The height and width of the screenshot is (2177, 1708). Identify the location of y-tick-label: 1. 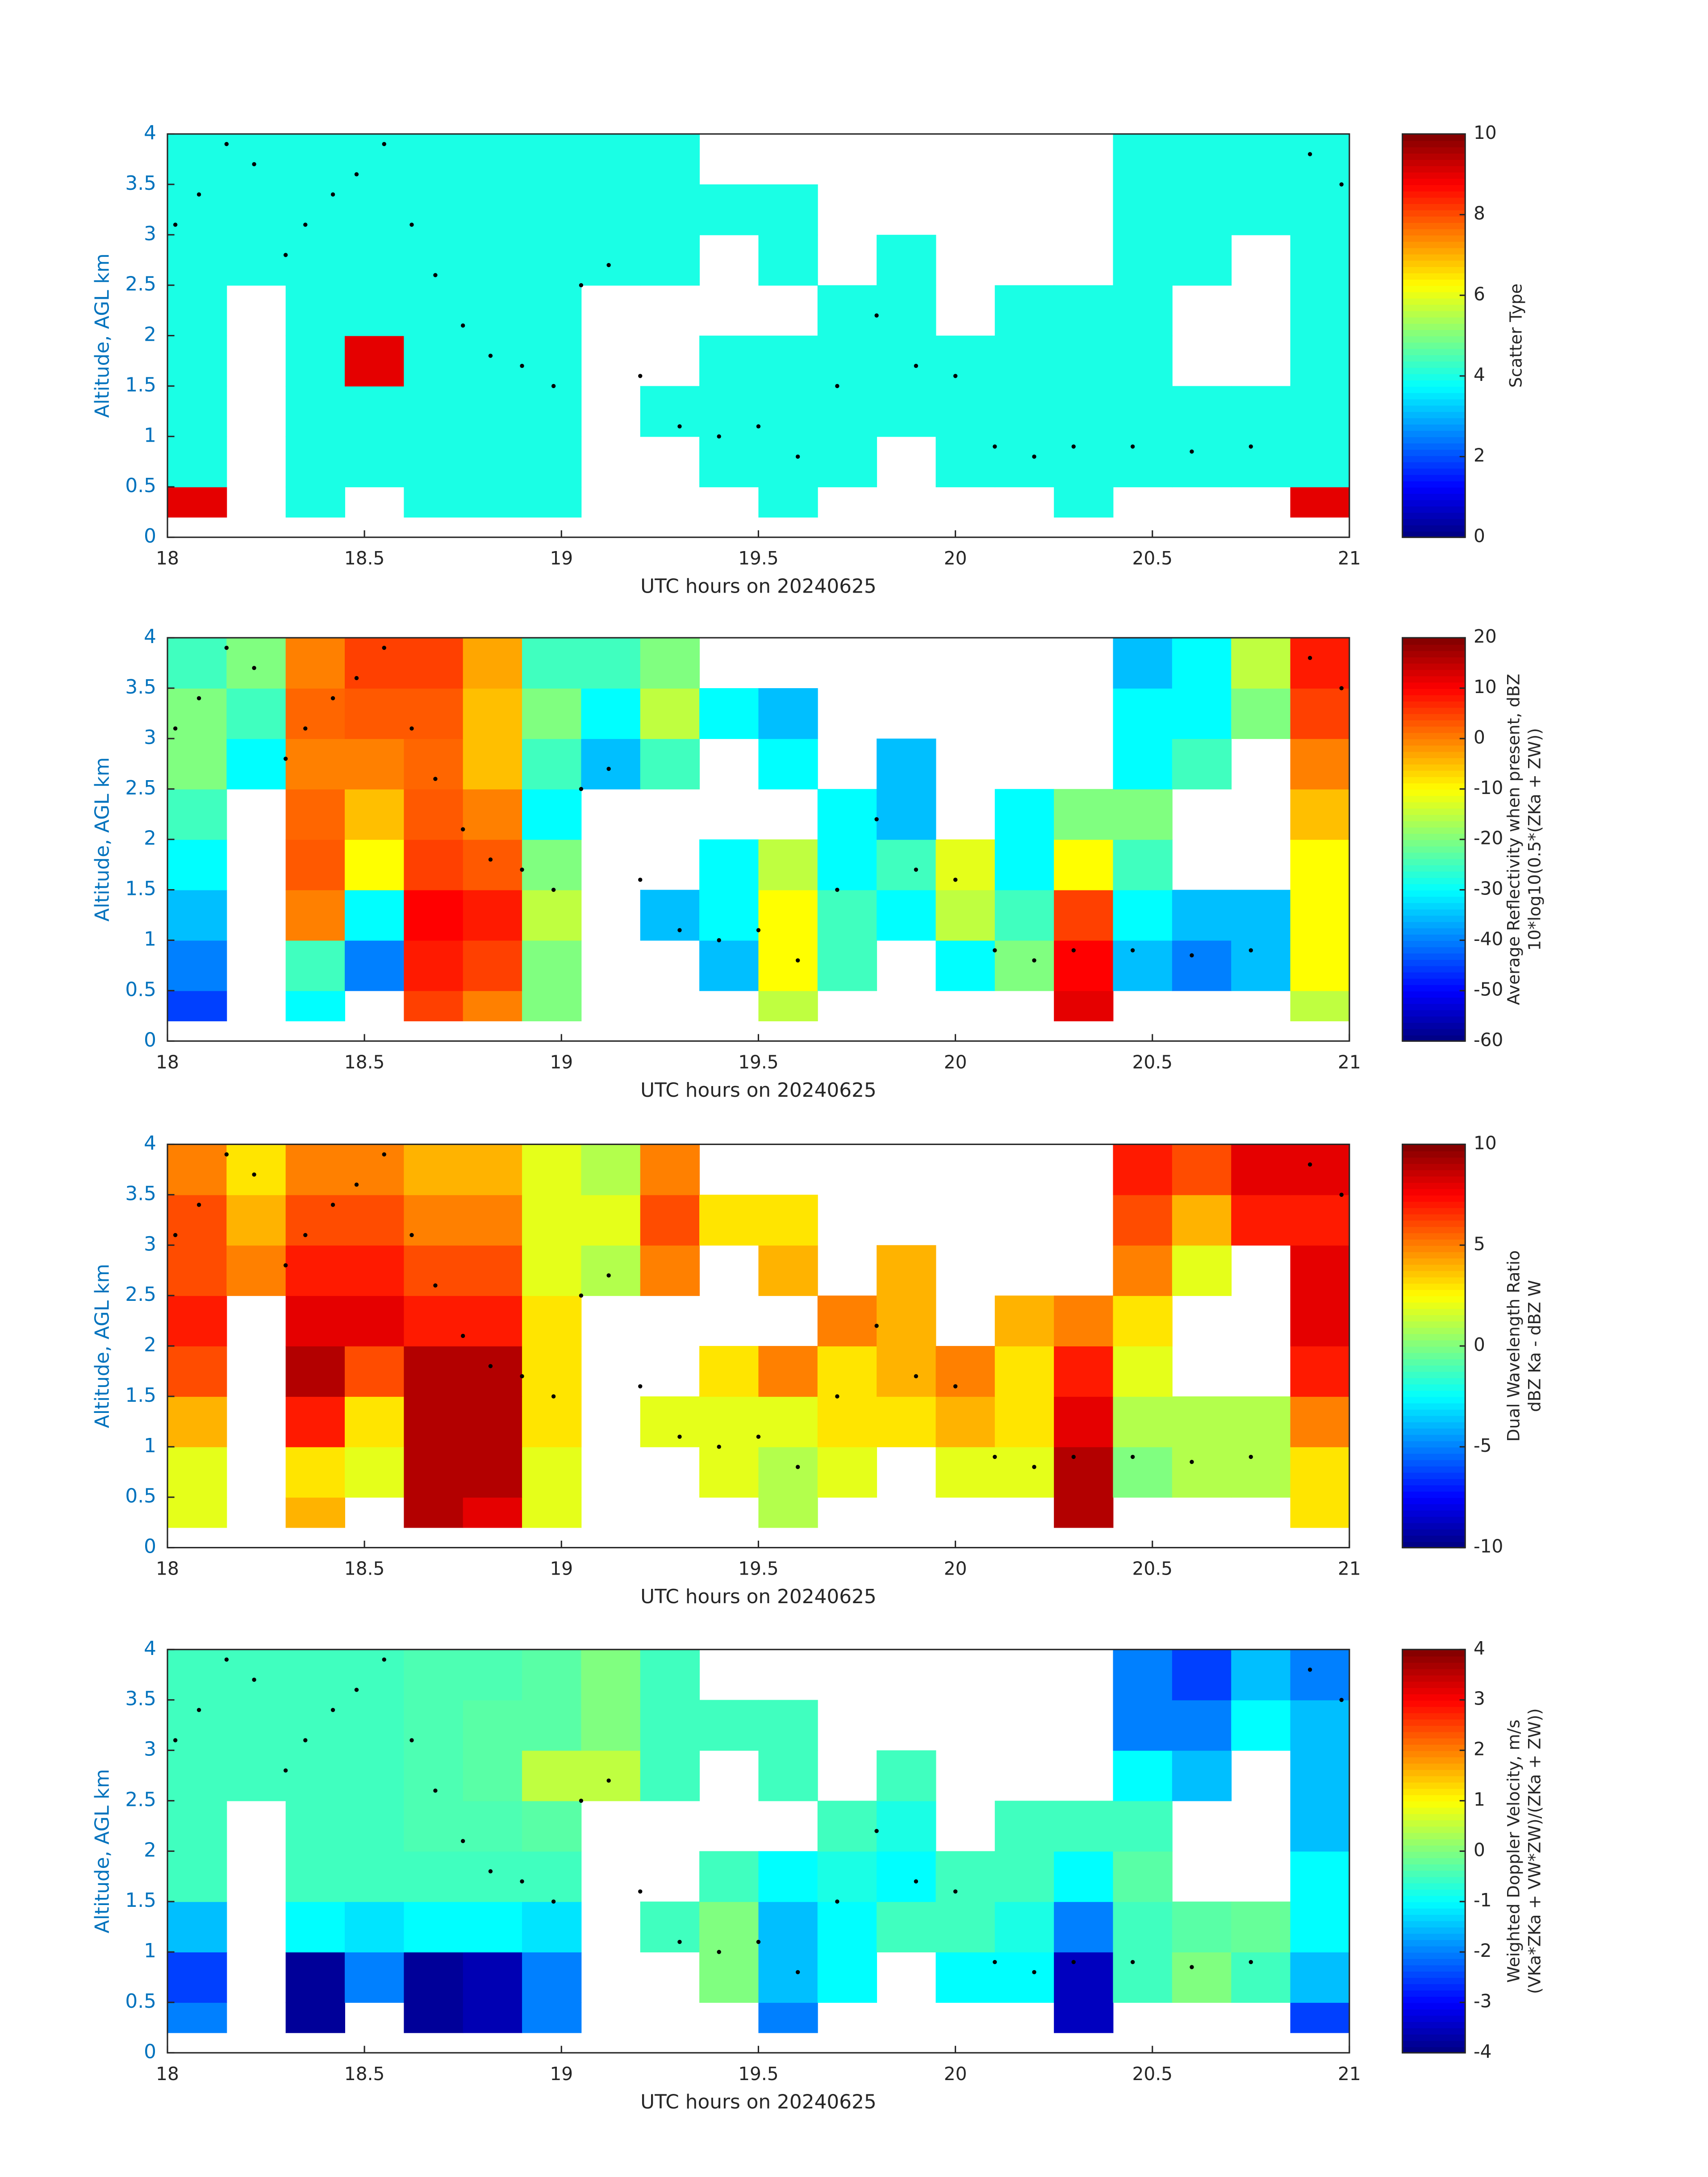
(150, 1445).